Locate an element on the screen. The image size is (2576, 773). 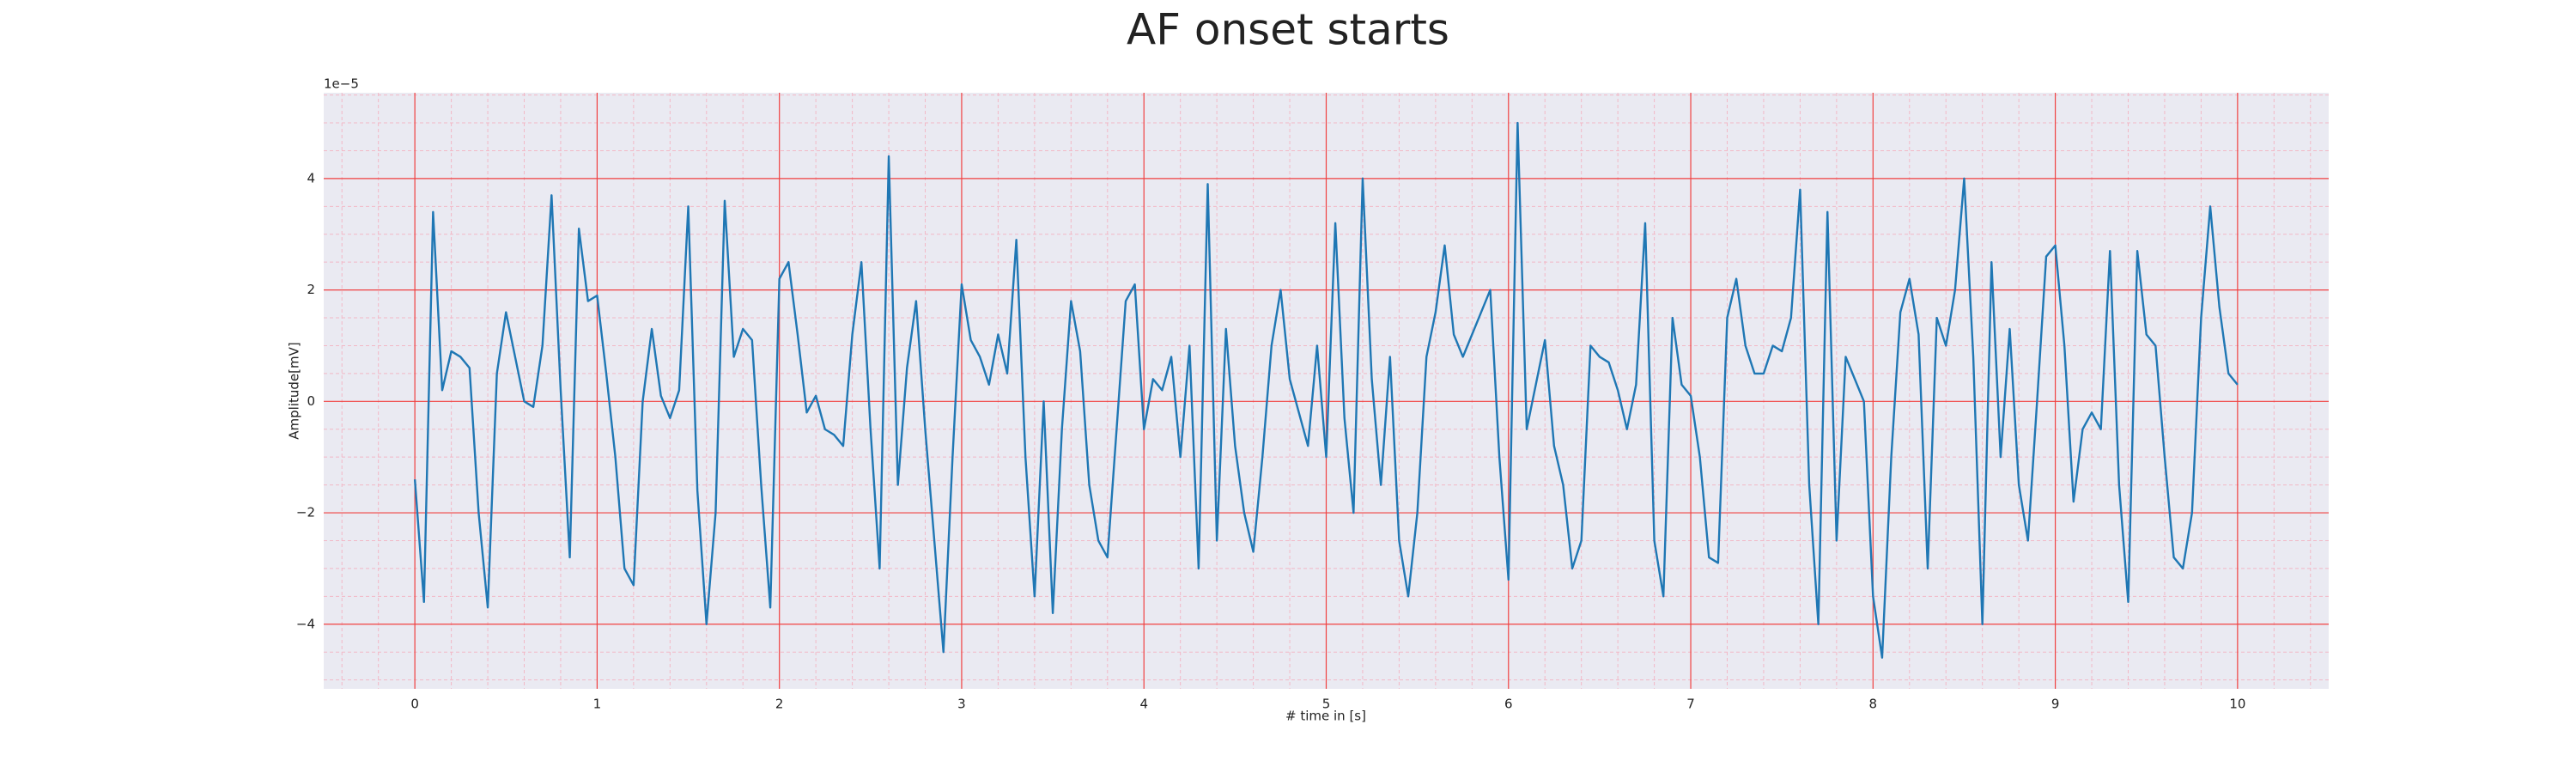
x-tick-label: 7 is located at coordinates (1690, 704).